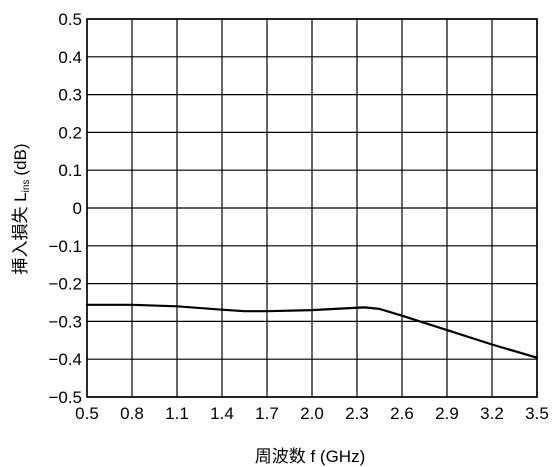 The height and width of the screenshot is (467, 555). What do you see at coordinates (222, 413) in the screenshot?
I see `x-tick-label: 1.4` at bounding box center [222, 413].